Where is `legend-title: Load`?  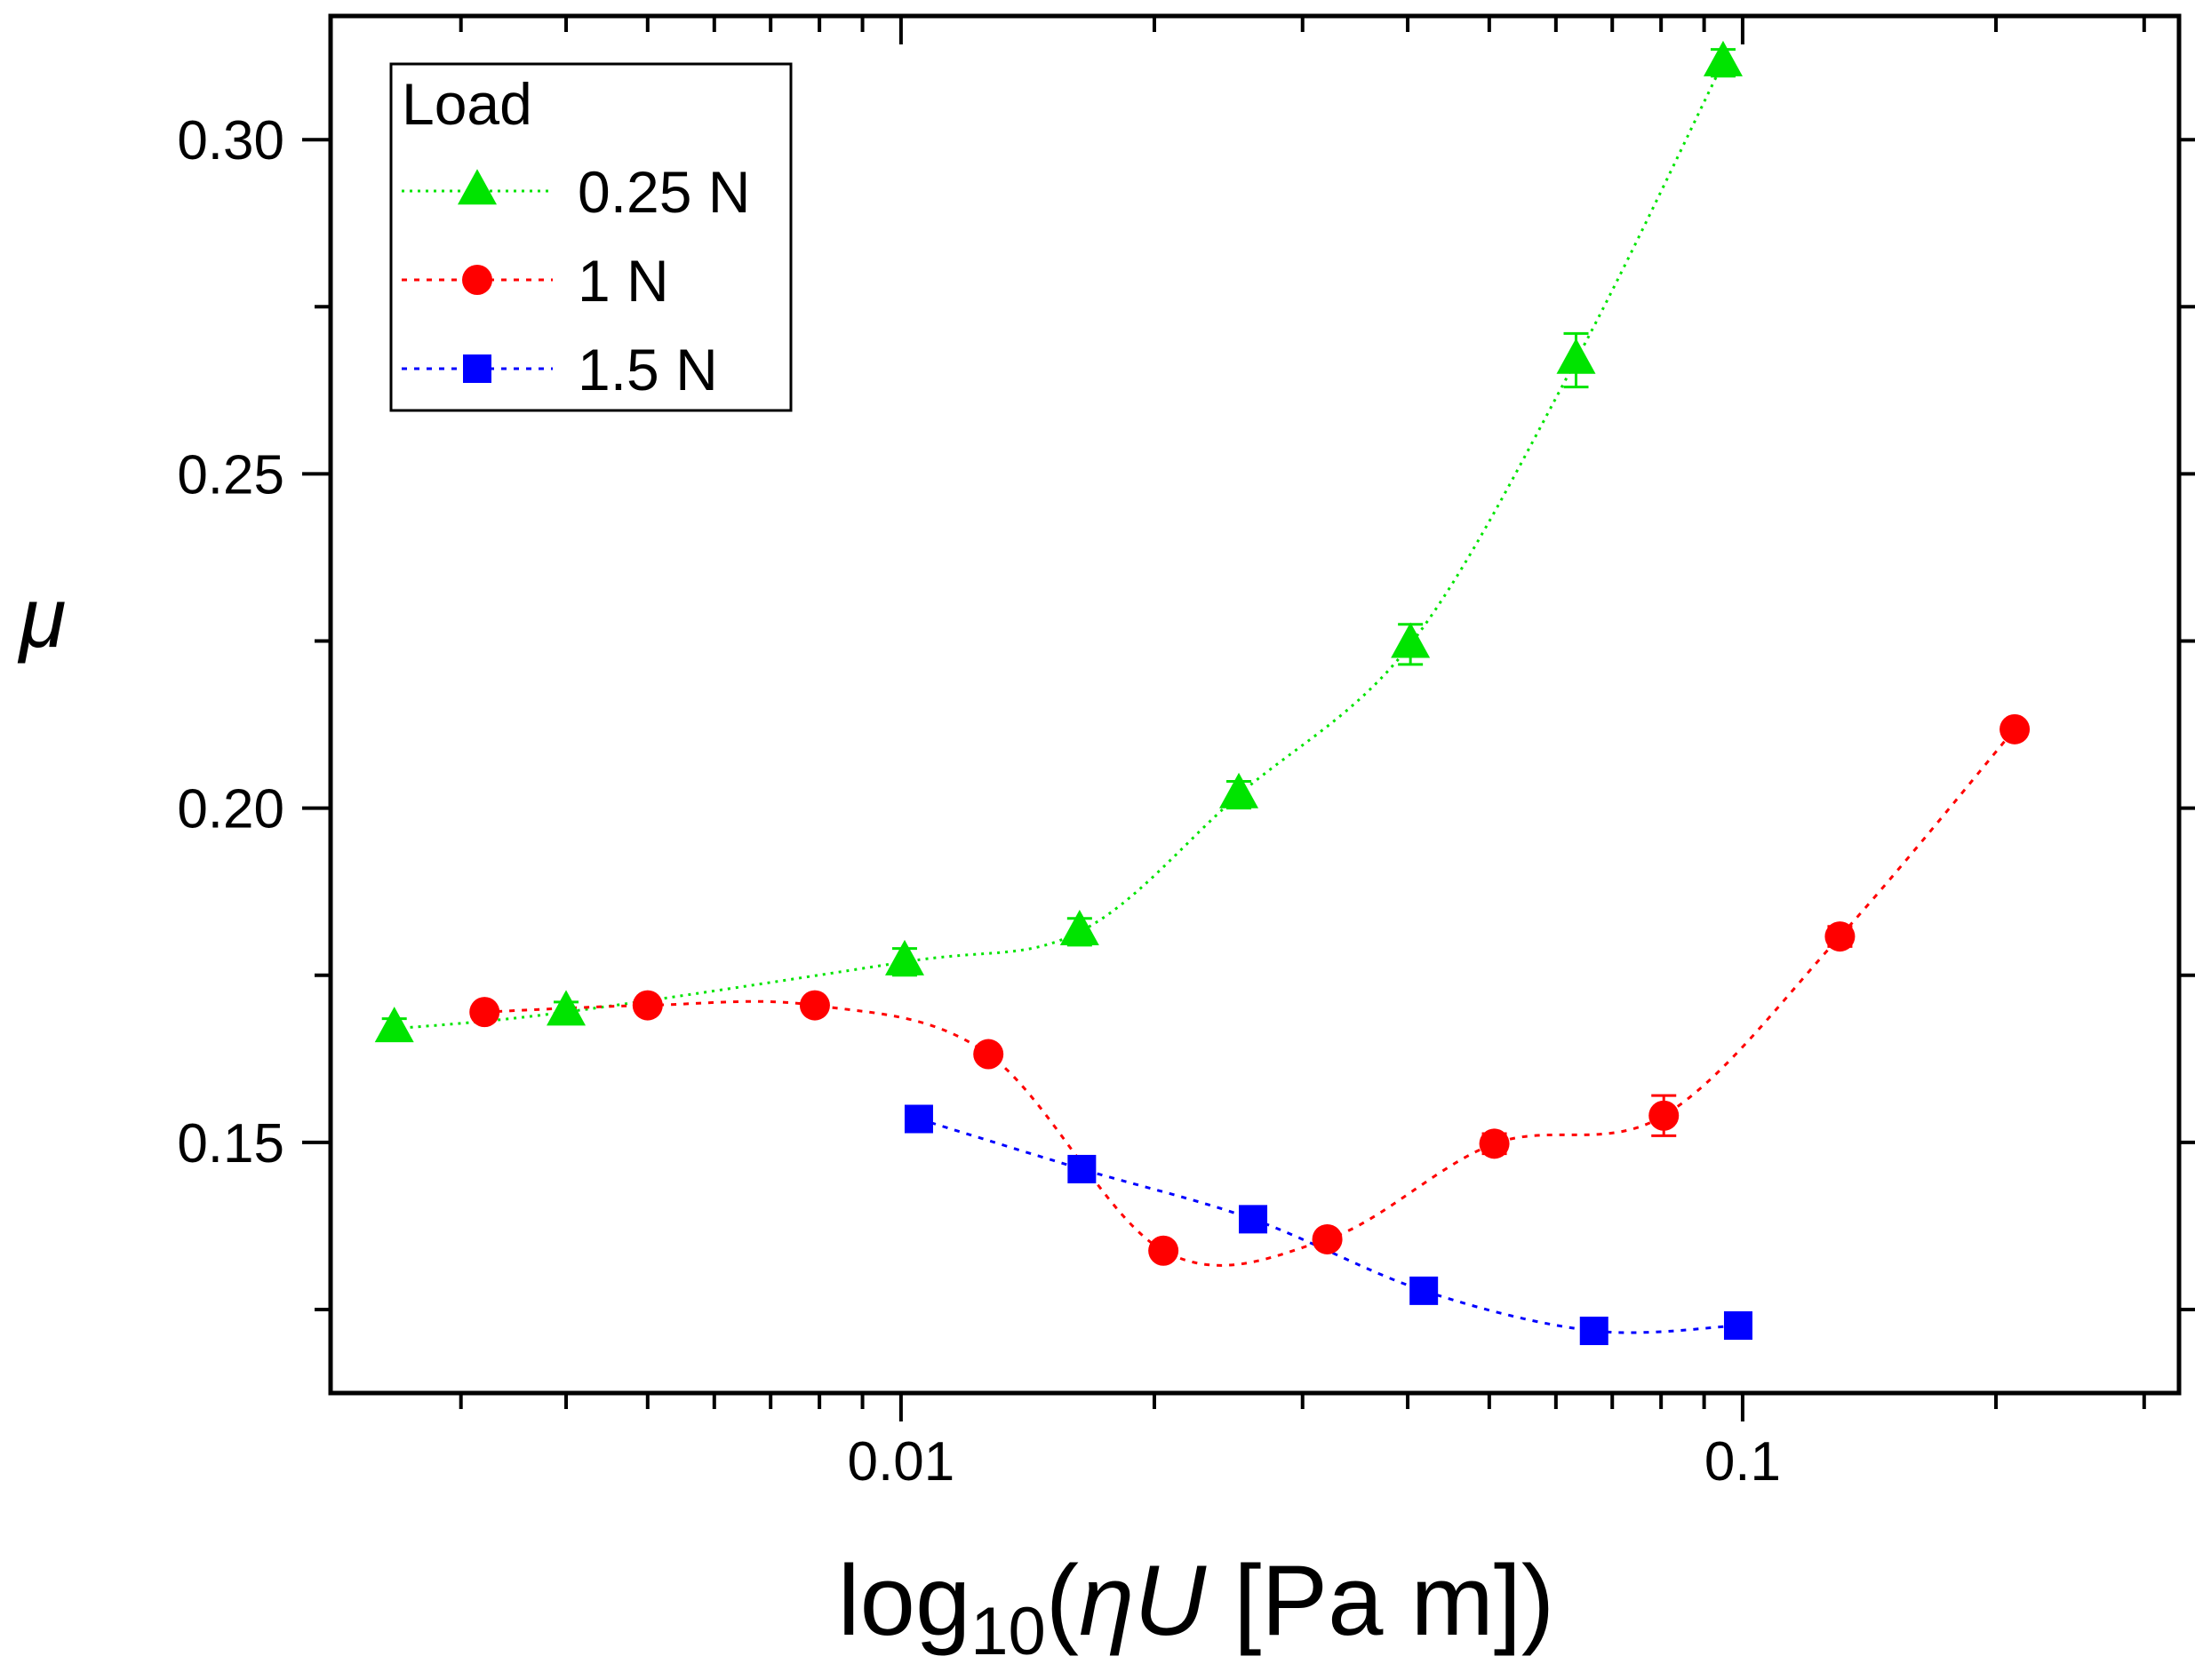 legend-title: Load is located at coordinates (467, 104).